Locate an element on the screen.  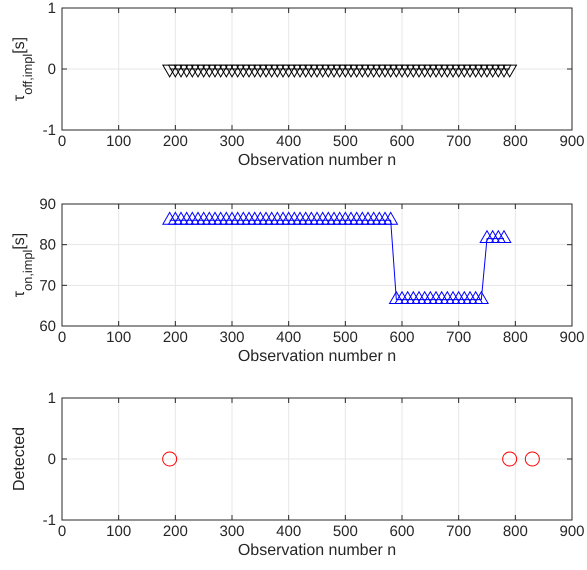
y-tick-label: 80 is located at coordinates (47, 245).